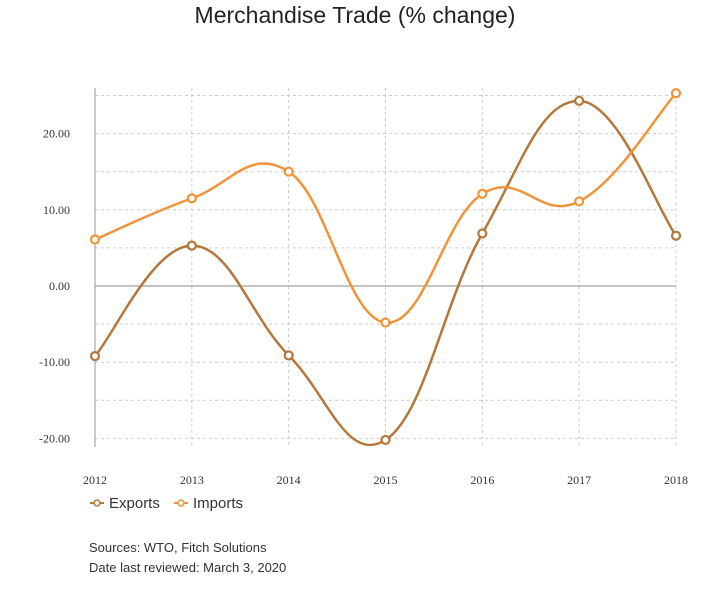 Image resolution: width=710 pixels, height=598 pixels. What do you see at coordinates (386, 480) in the screenshot?
I see `x-tick-label: 2015` at bounding box center [386, 480].